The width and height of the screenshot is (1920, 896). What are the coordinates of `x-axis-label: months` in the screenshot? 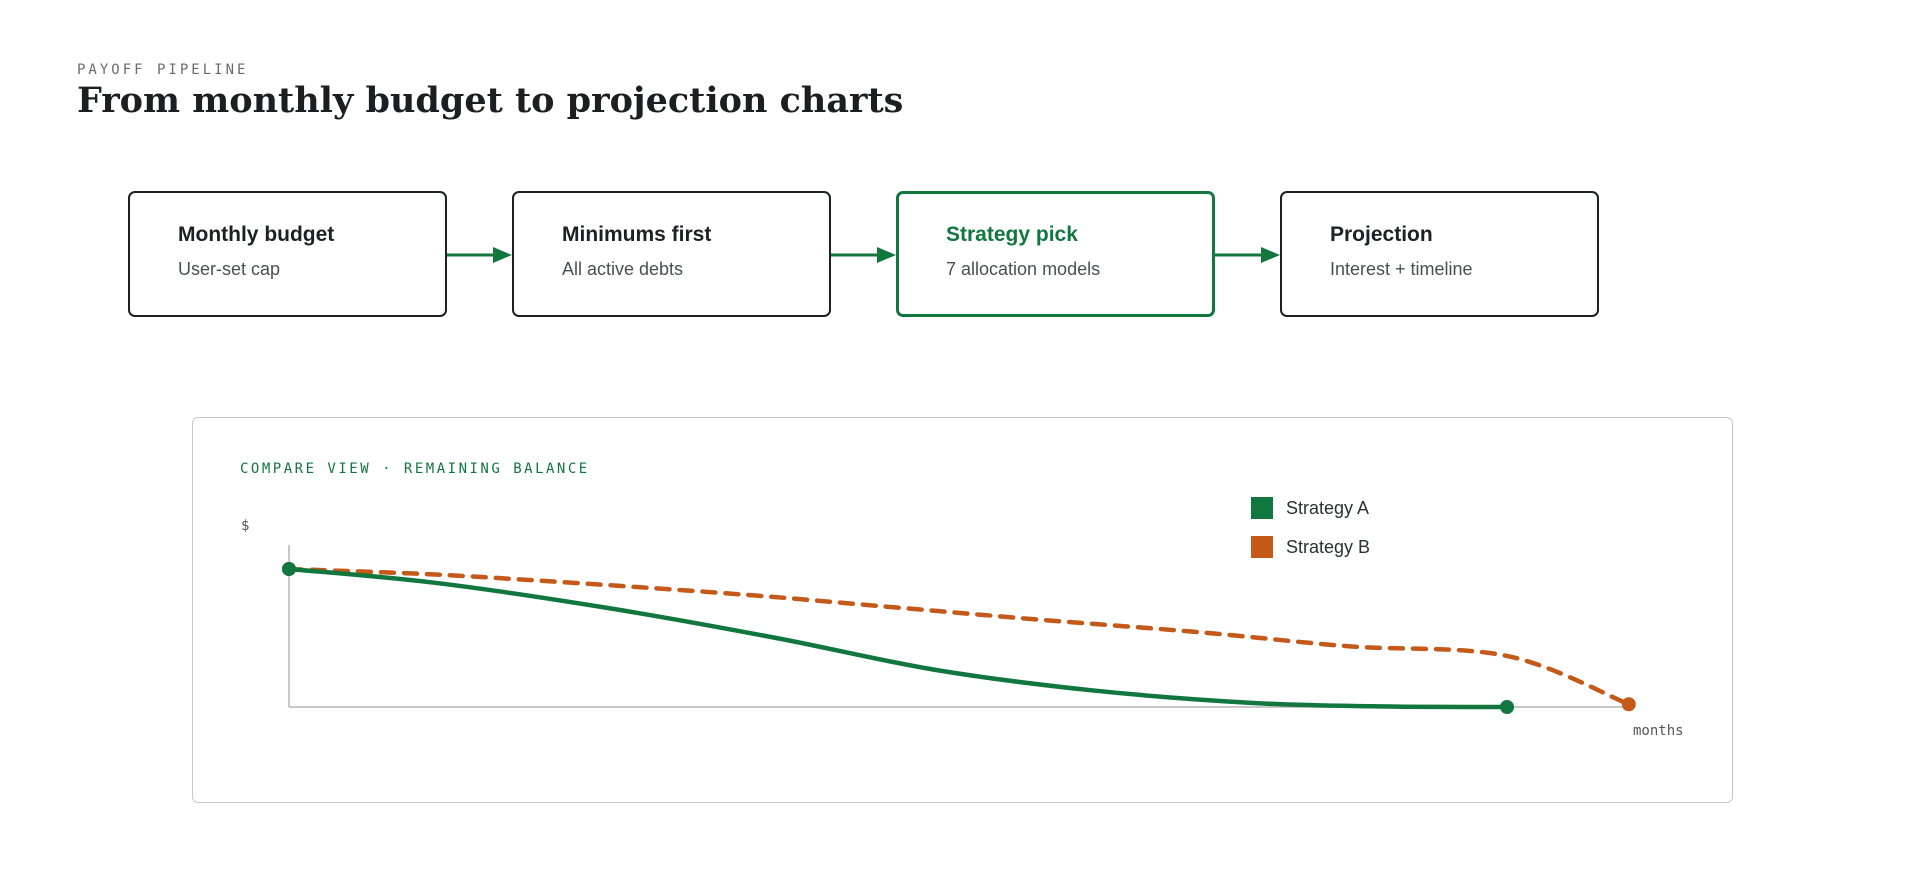 It's located at (1658, 731).